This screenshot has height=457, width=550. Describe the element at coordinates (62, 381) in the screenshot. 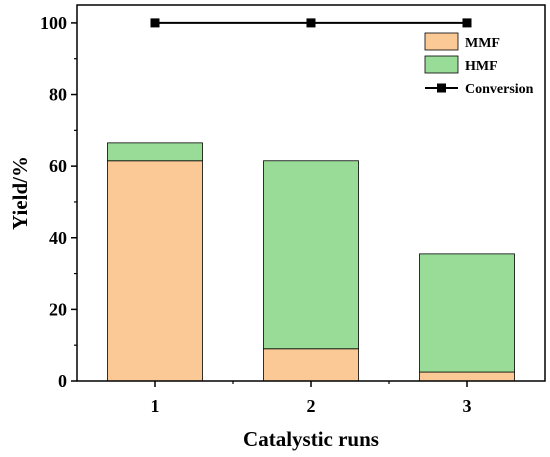

I see `y-tick-label-0: 0` at that location.